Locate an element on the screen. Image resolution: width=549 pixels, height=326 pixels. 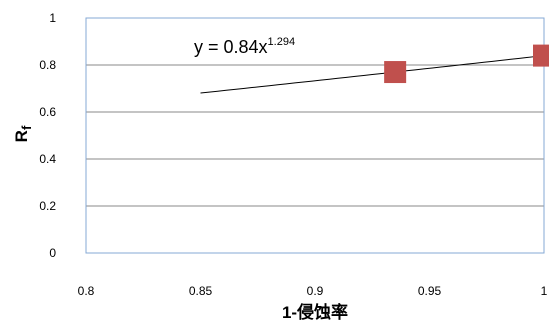
x-tick-label-2: 0.9 is located at coordinates (315, 291).